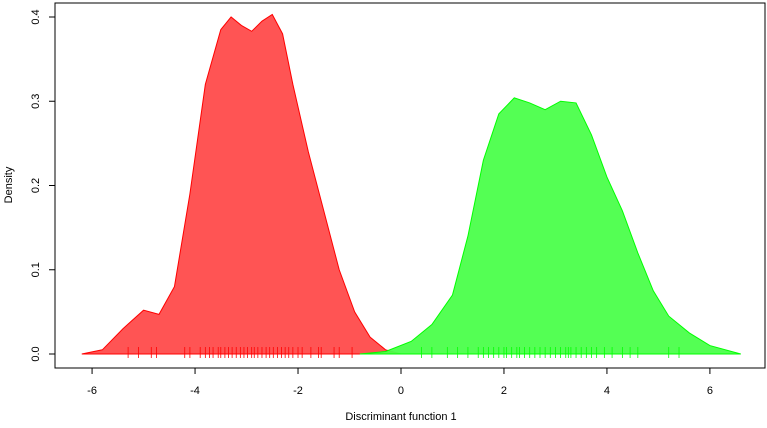 Image resolution: width=767 pixels, height=428 pixels. I want to click on x-tick-label: 4, so click(607, 391).